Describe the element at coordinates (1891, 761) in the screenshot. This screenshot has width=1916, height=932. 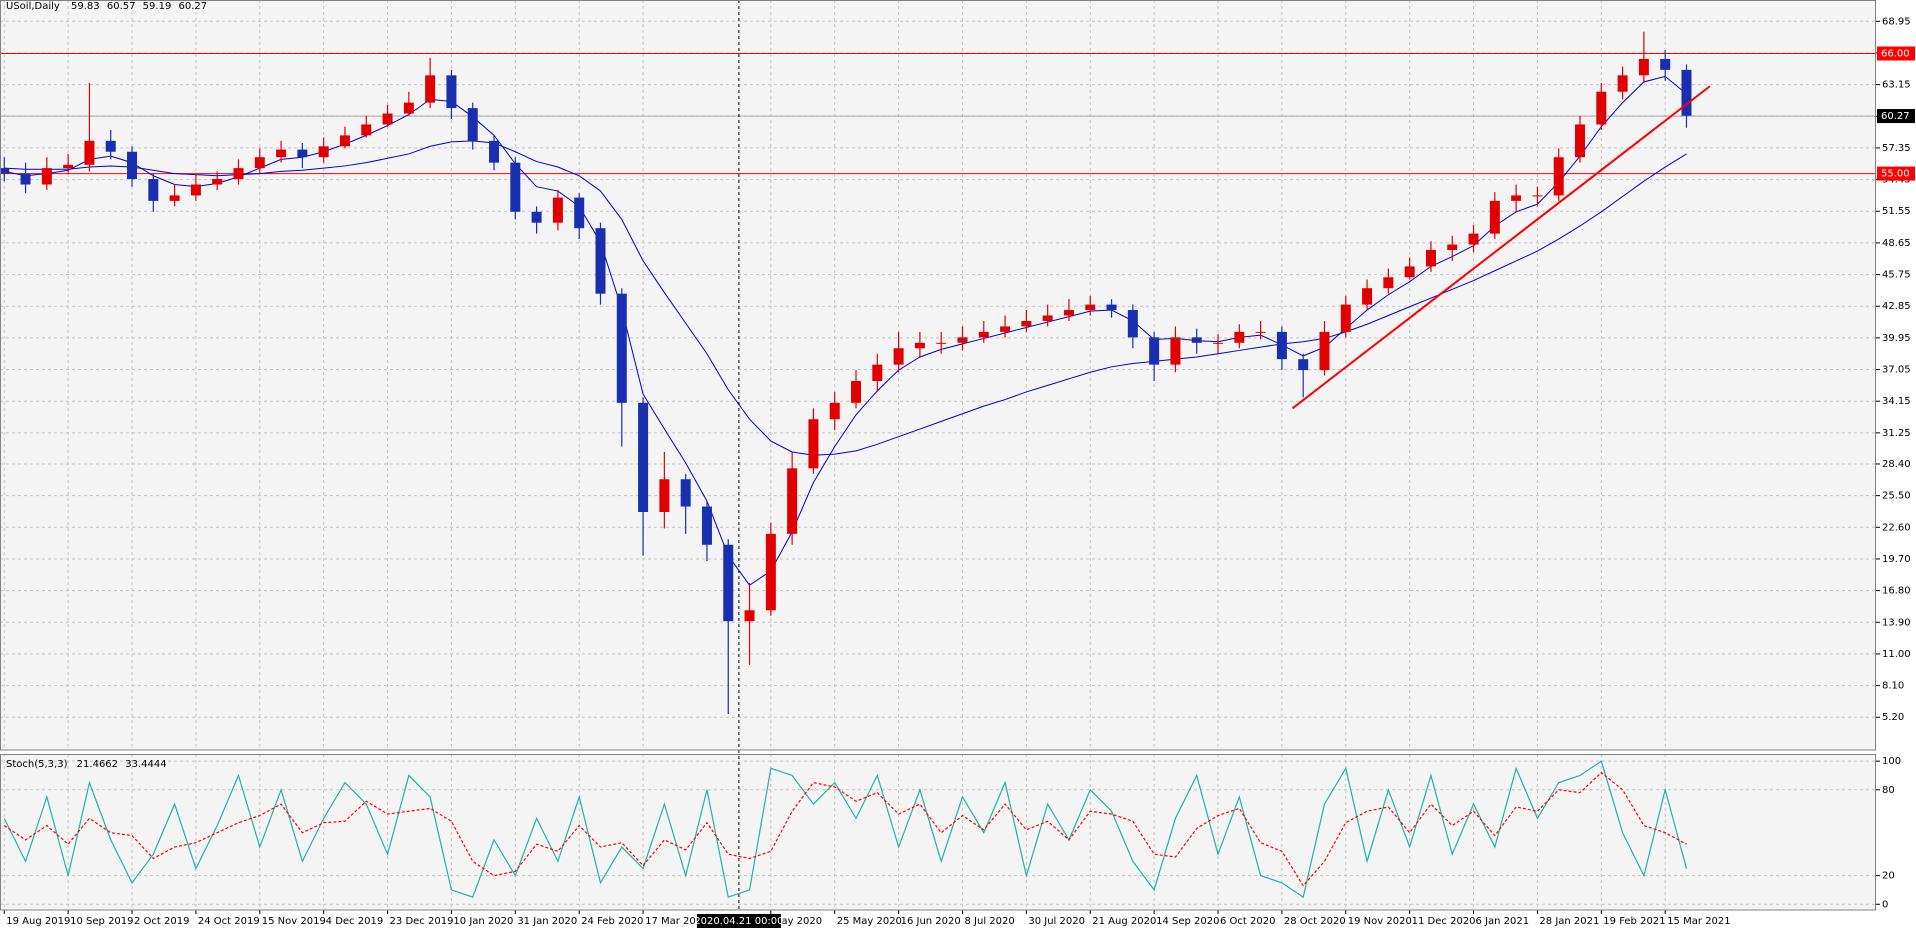
I see `y-tick-label: 100` at that location.